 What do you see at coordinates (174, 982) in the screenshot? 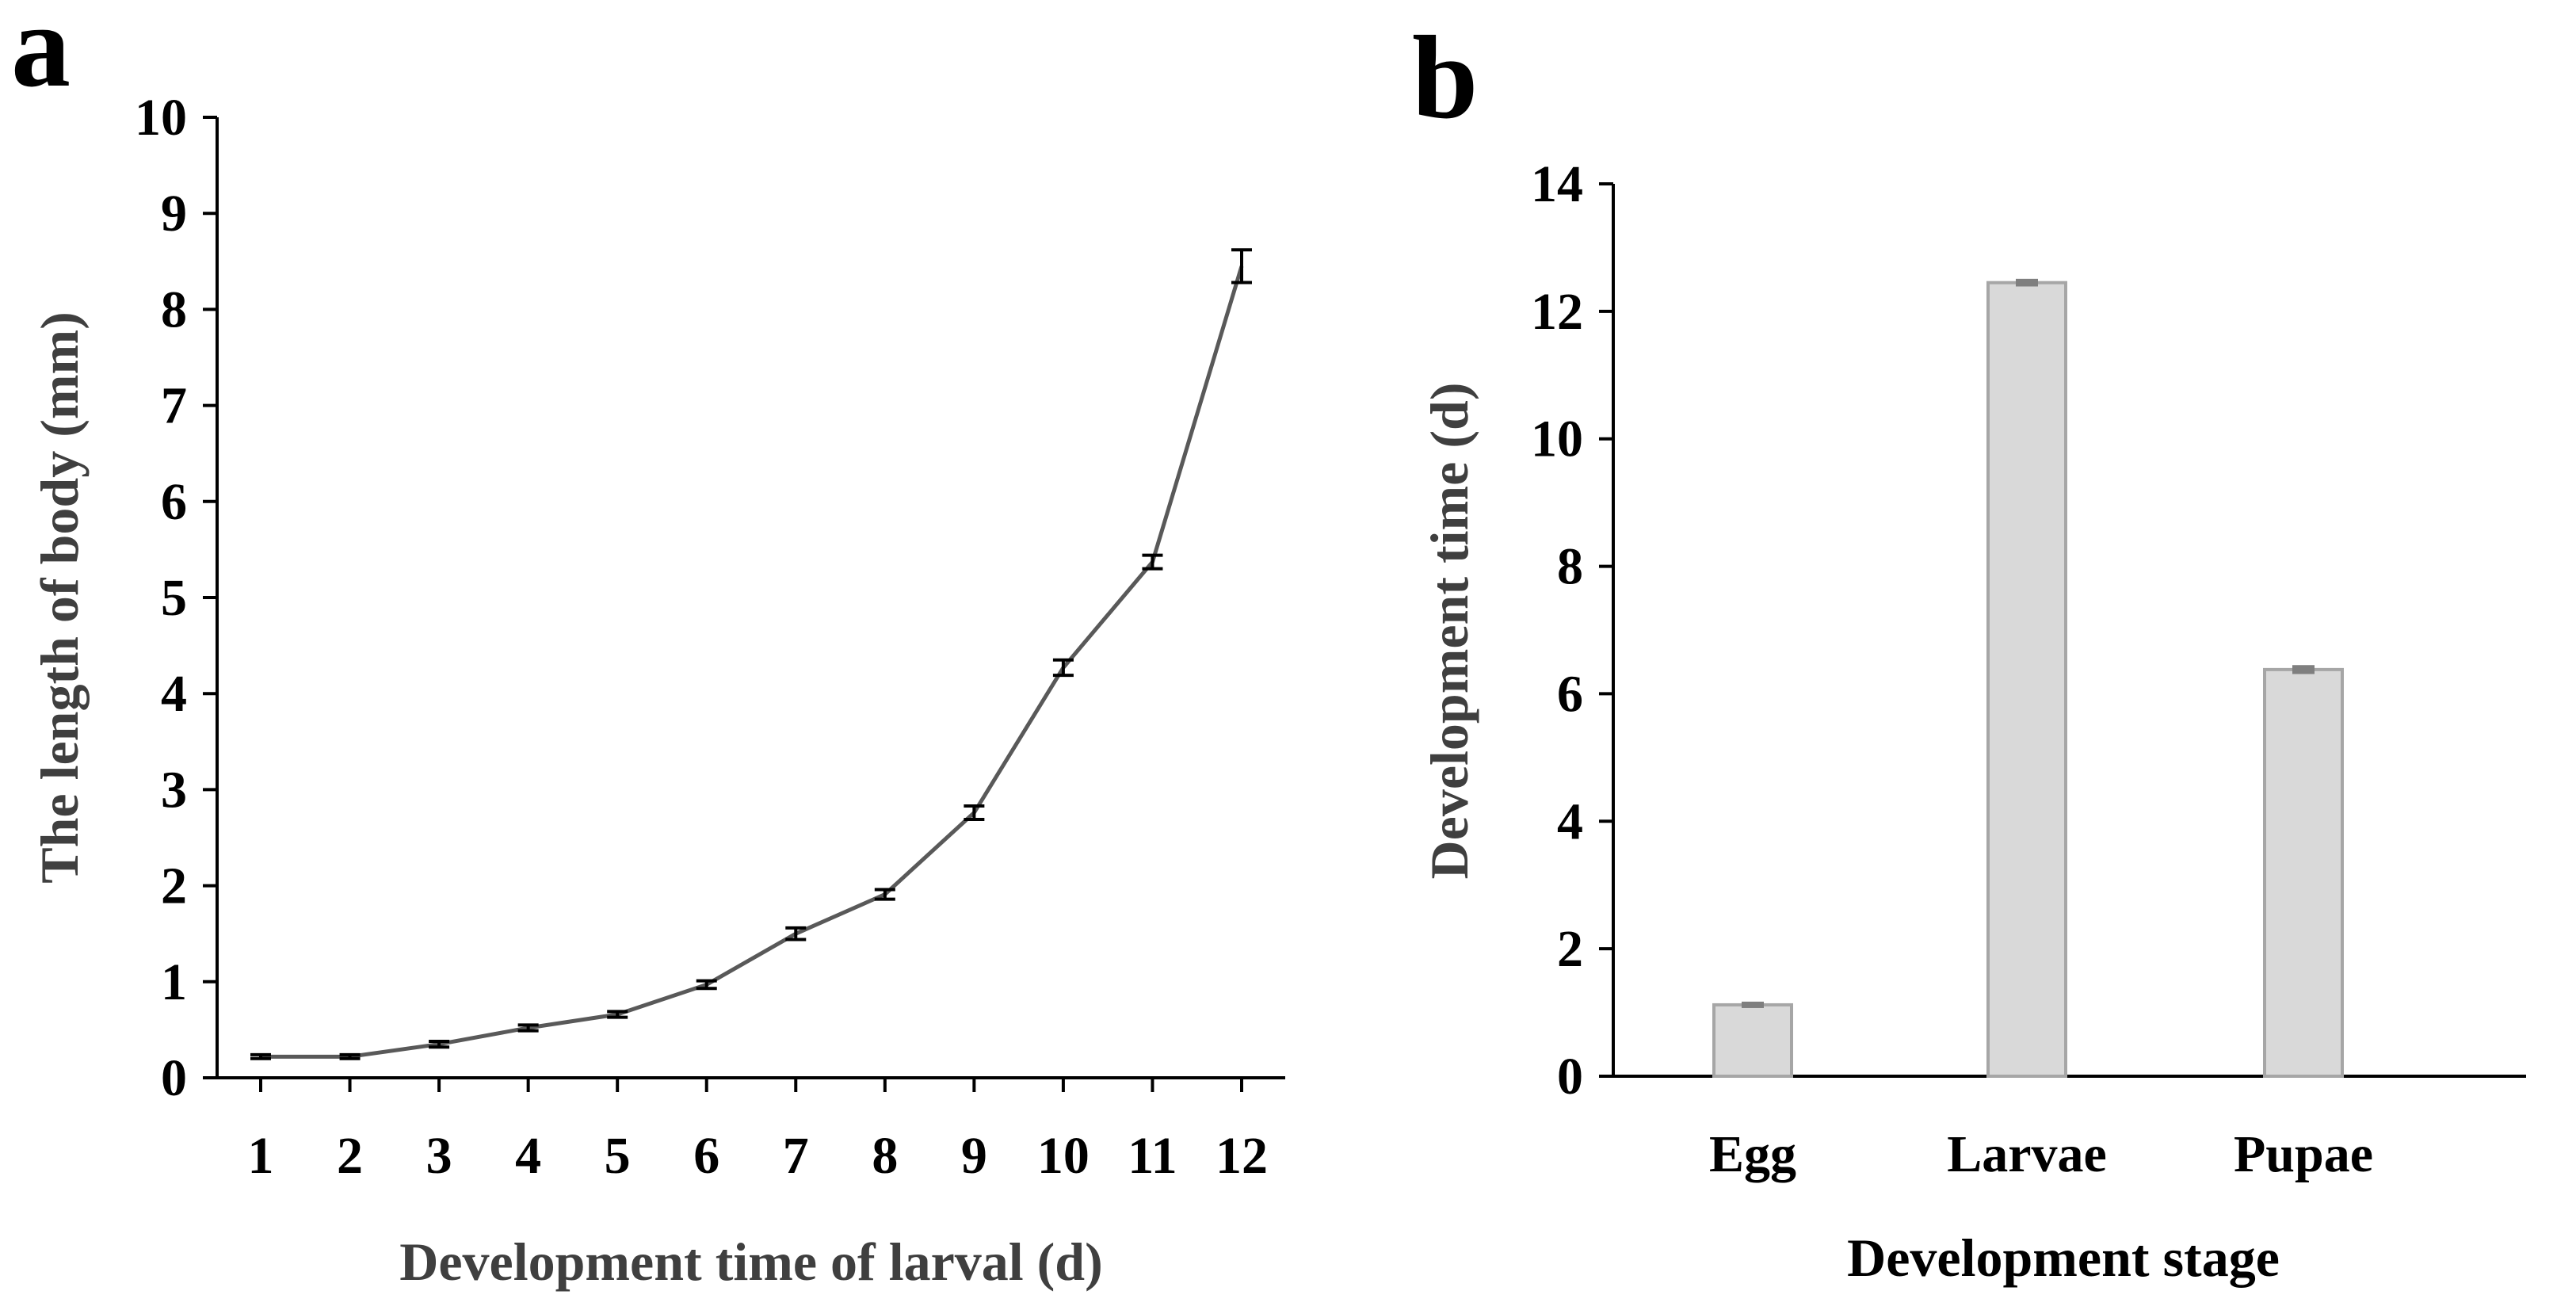
I see `panel-a-y-tick-label: 1` at bounding box center [174, 982].